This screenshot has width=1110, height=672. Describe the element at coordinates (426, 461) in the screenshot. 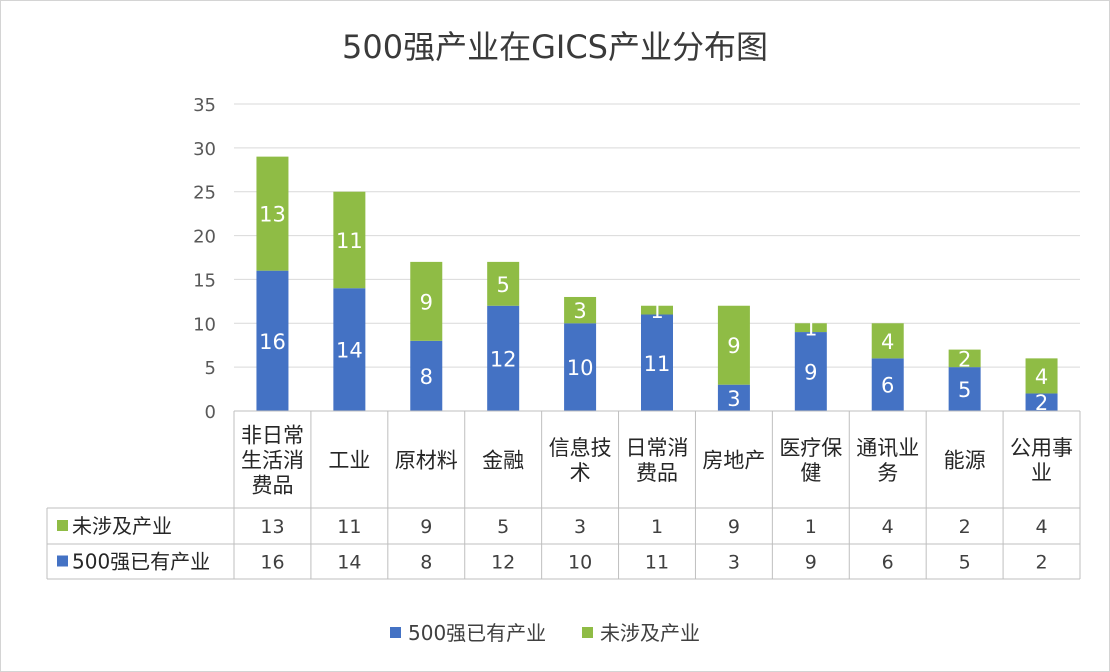

I see `category-label: 原材料` at that location.